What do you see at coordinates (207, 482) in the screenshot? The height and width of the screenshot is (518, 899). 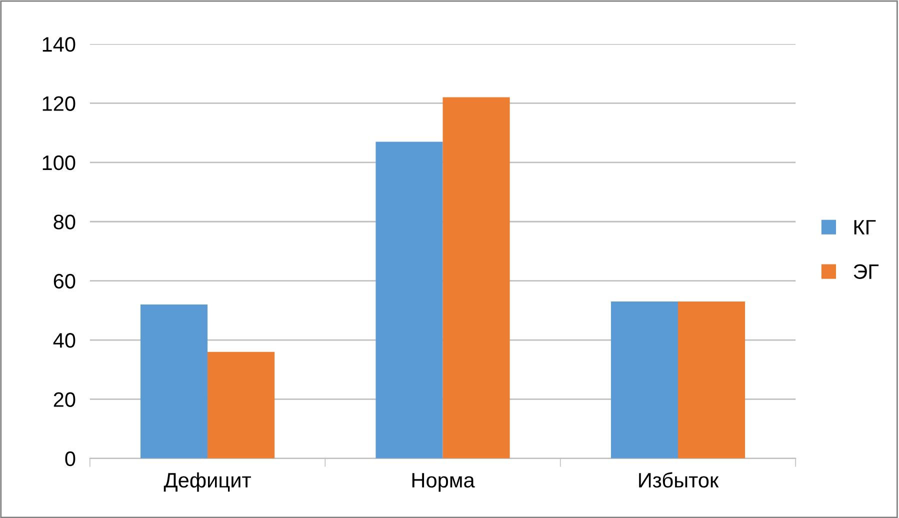 I see `x-tick-label: Дефицит` at bounding box center [207, 482].